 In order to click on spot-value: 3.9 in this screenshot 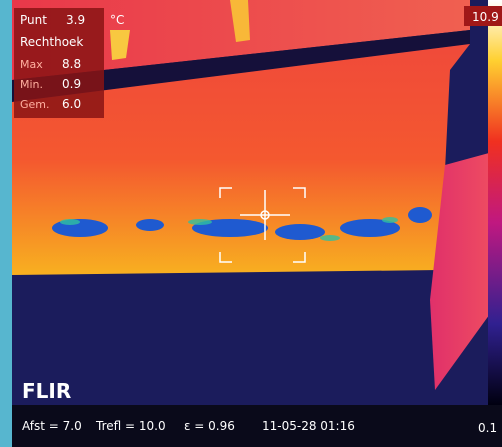, I will do `click(75, 20)`.